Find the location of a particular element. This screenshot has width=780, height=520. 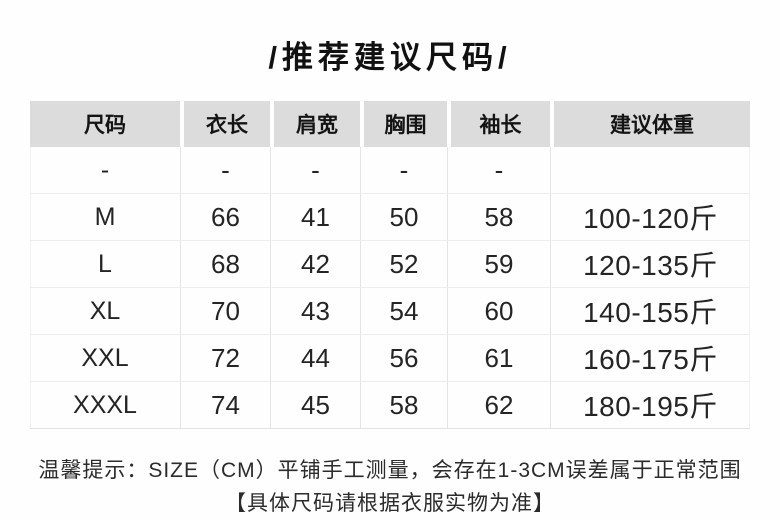

table-cell: 66 is located at coordinates (225, 217).